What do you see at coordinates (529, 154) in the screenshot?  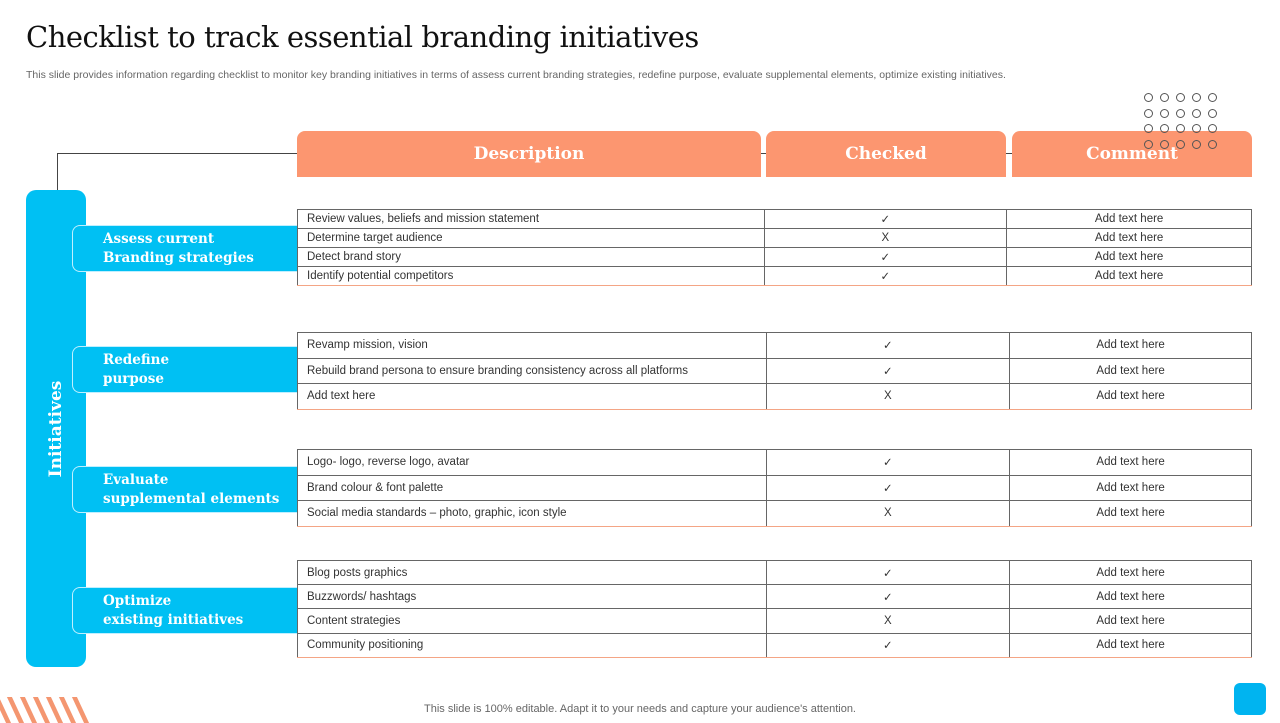 I see `header-description: Description` at bounding box center [529, 154].